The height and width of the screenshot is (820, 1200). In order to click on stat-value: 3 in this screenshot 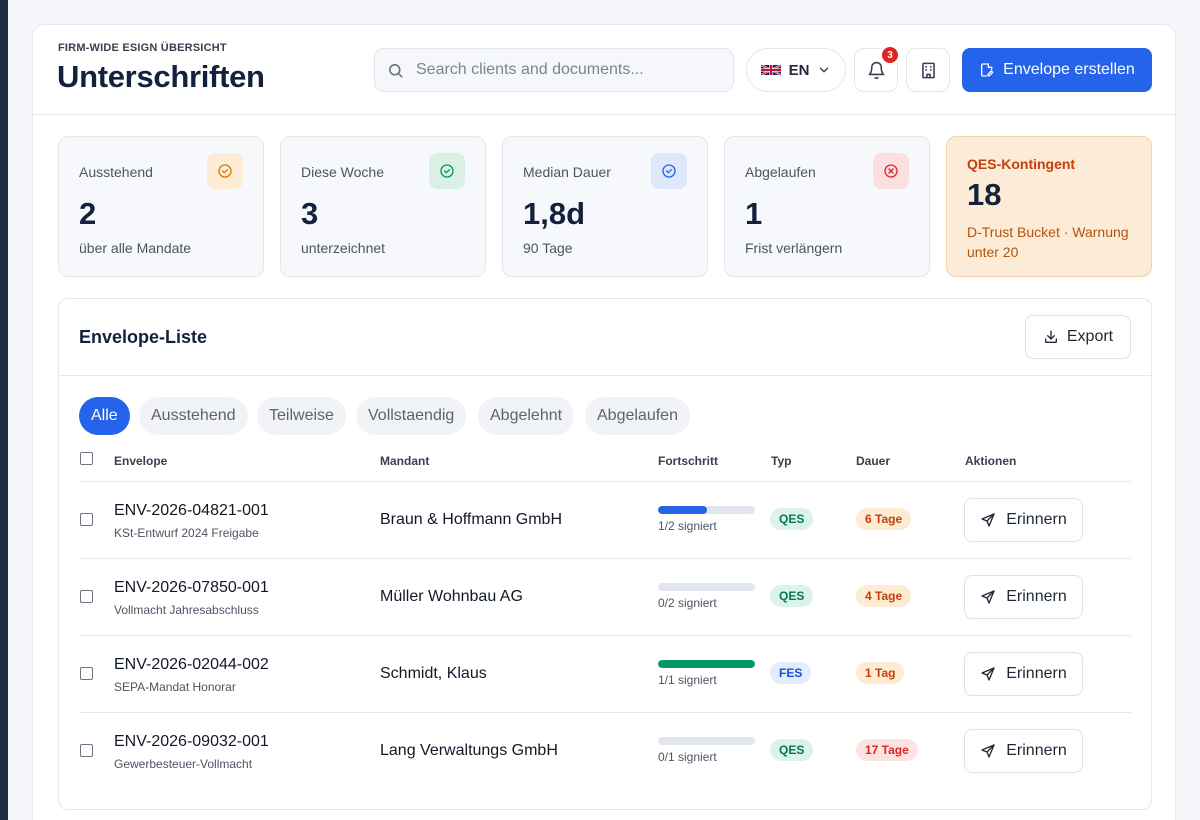, I will do `click(310, 213)`.